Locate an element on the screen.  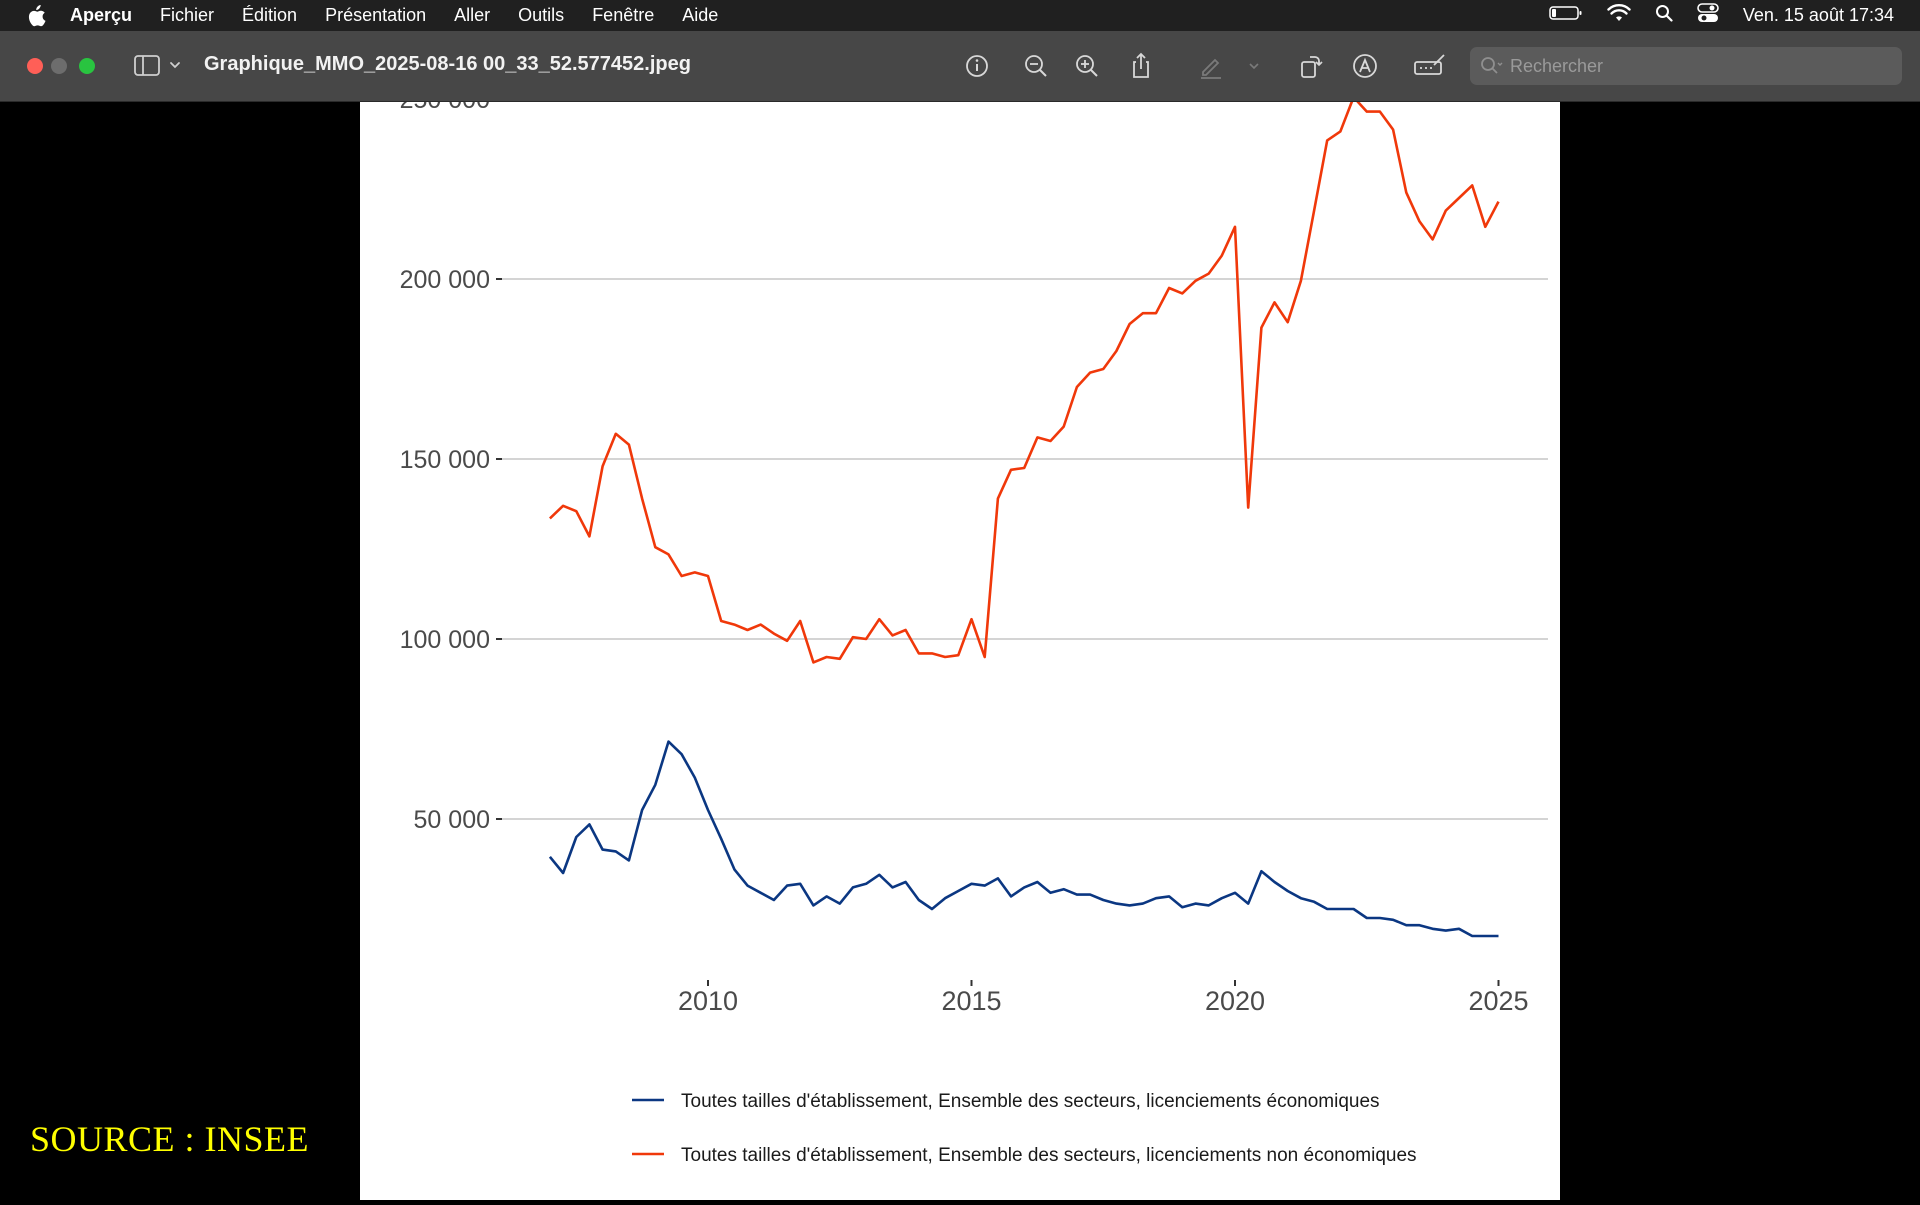
x-axis: 2010 2015 2020 2025 is located at coordinates (1103, 998).